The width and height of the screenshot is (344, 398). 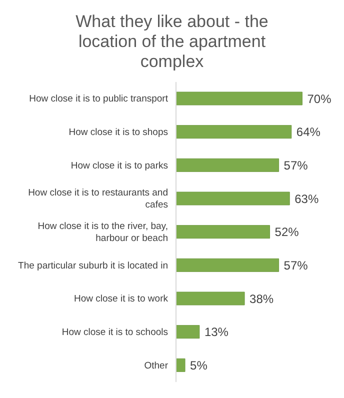 I want to click on data-label: 13%, so click(x=216, y=332).